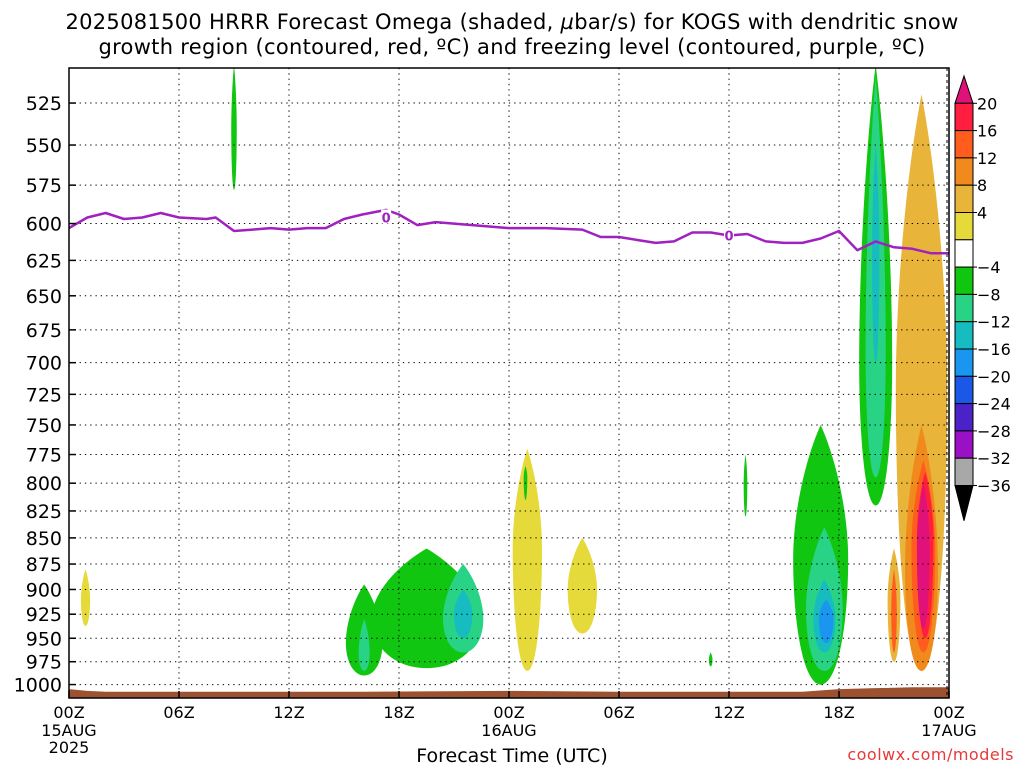 The height and width of the screenshot is (768, 1024). Describe the element at coordinates (994, 431) in the screenshot. I see `colorbar-label: −28` at that location.